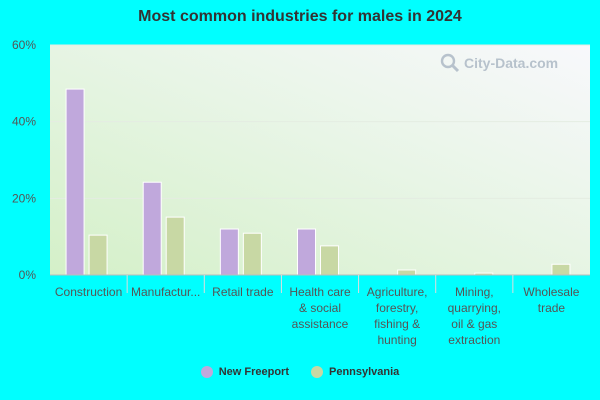 The image size is (600, 400). Describe the element at coordinates (316, 372) in the screenshot. I see `legend-swatch-pennsylvania` at that location.